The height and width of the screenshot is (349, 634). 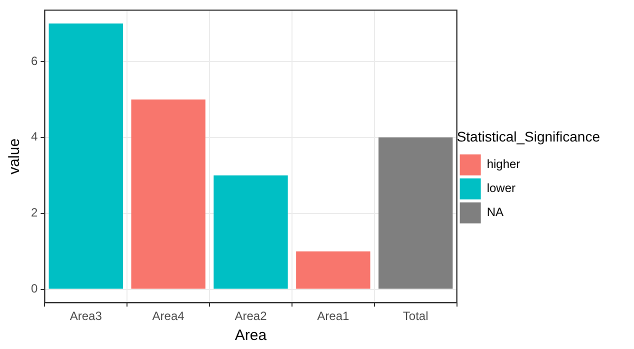 What do you see at coordinates (501, 188) in the screenshot?
I see `legend-label: lower` at bounding box center [501, 188].